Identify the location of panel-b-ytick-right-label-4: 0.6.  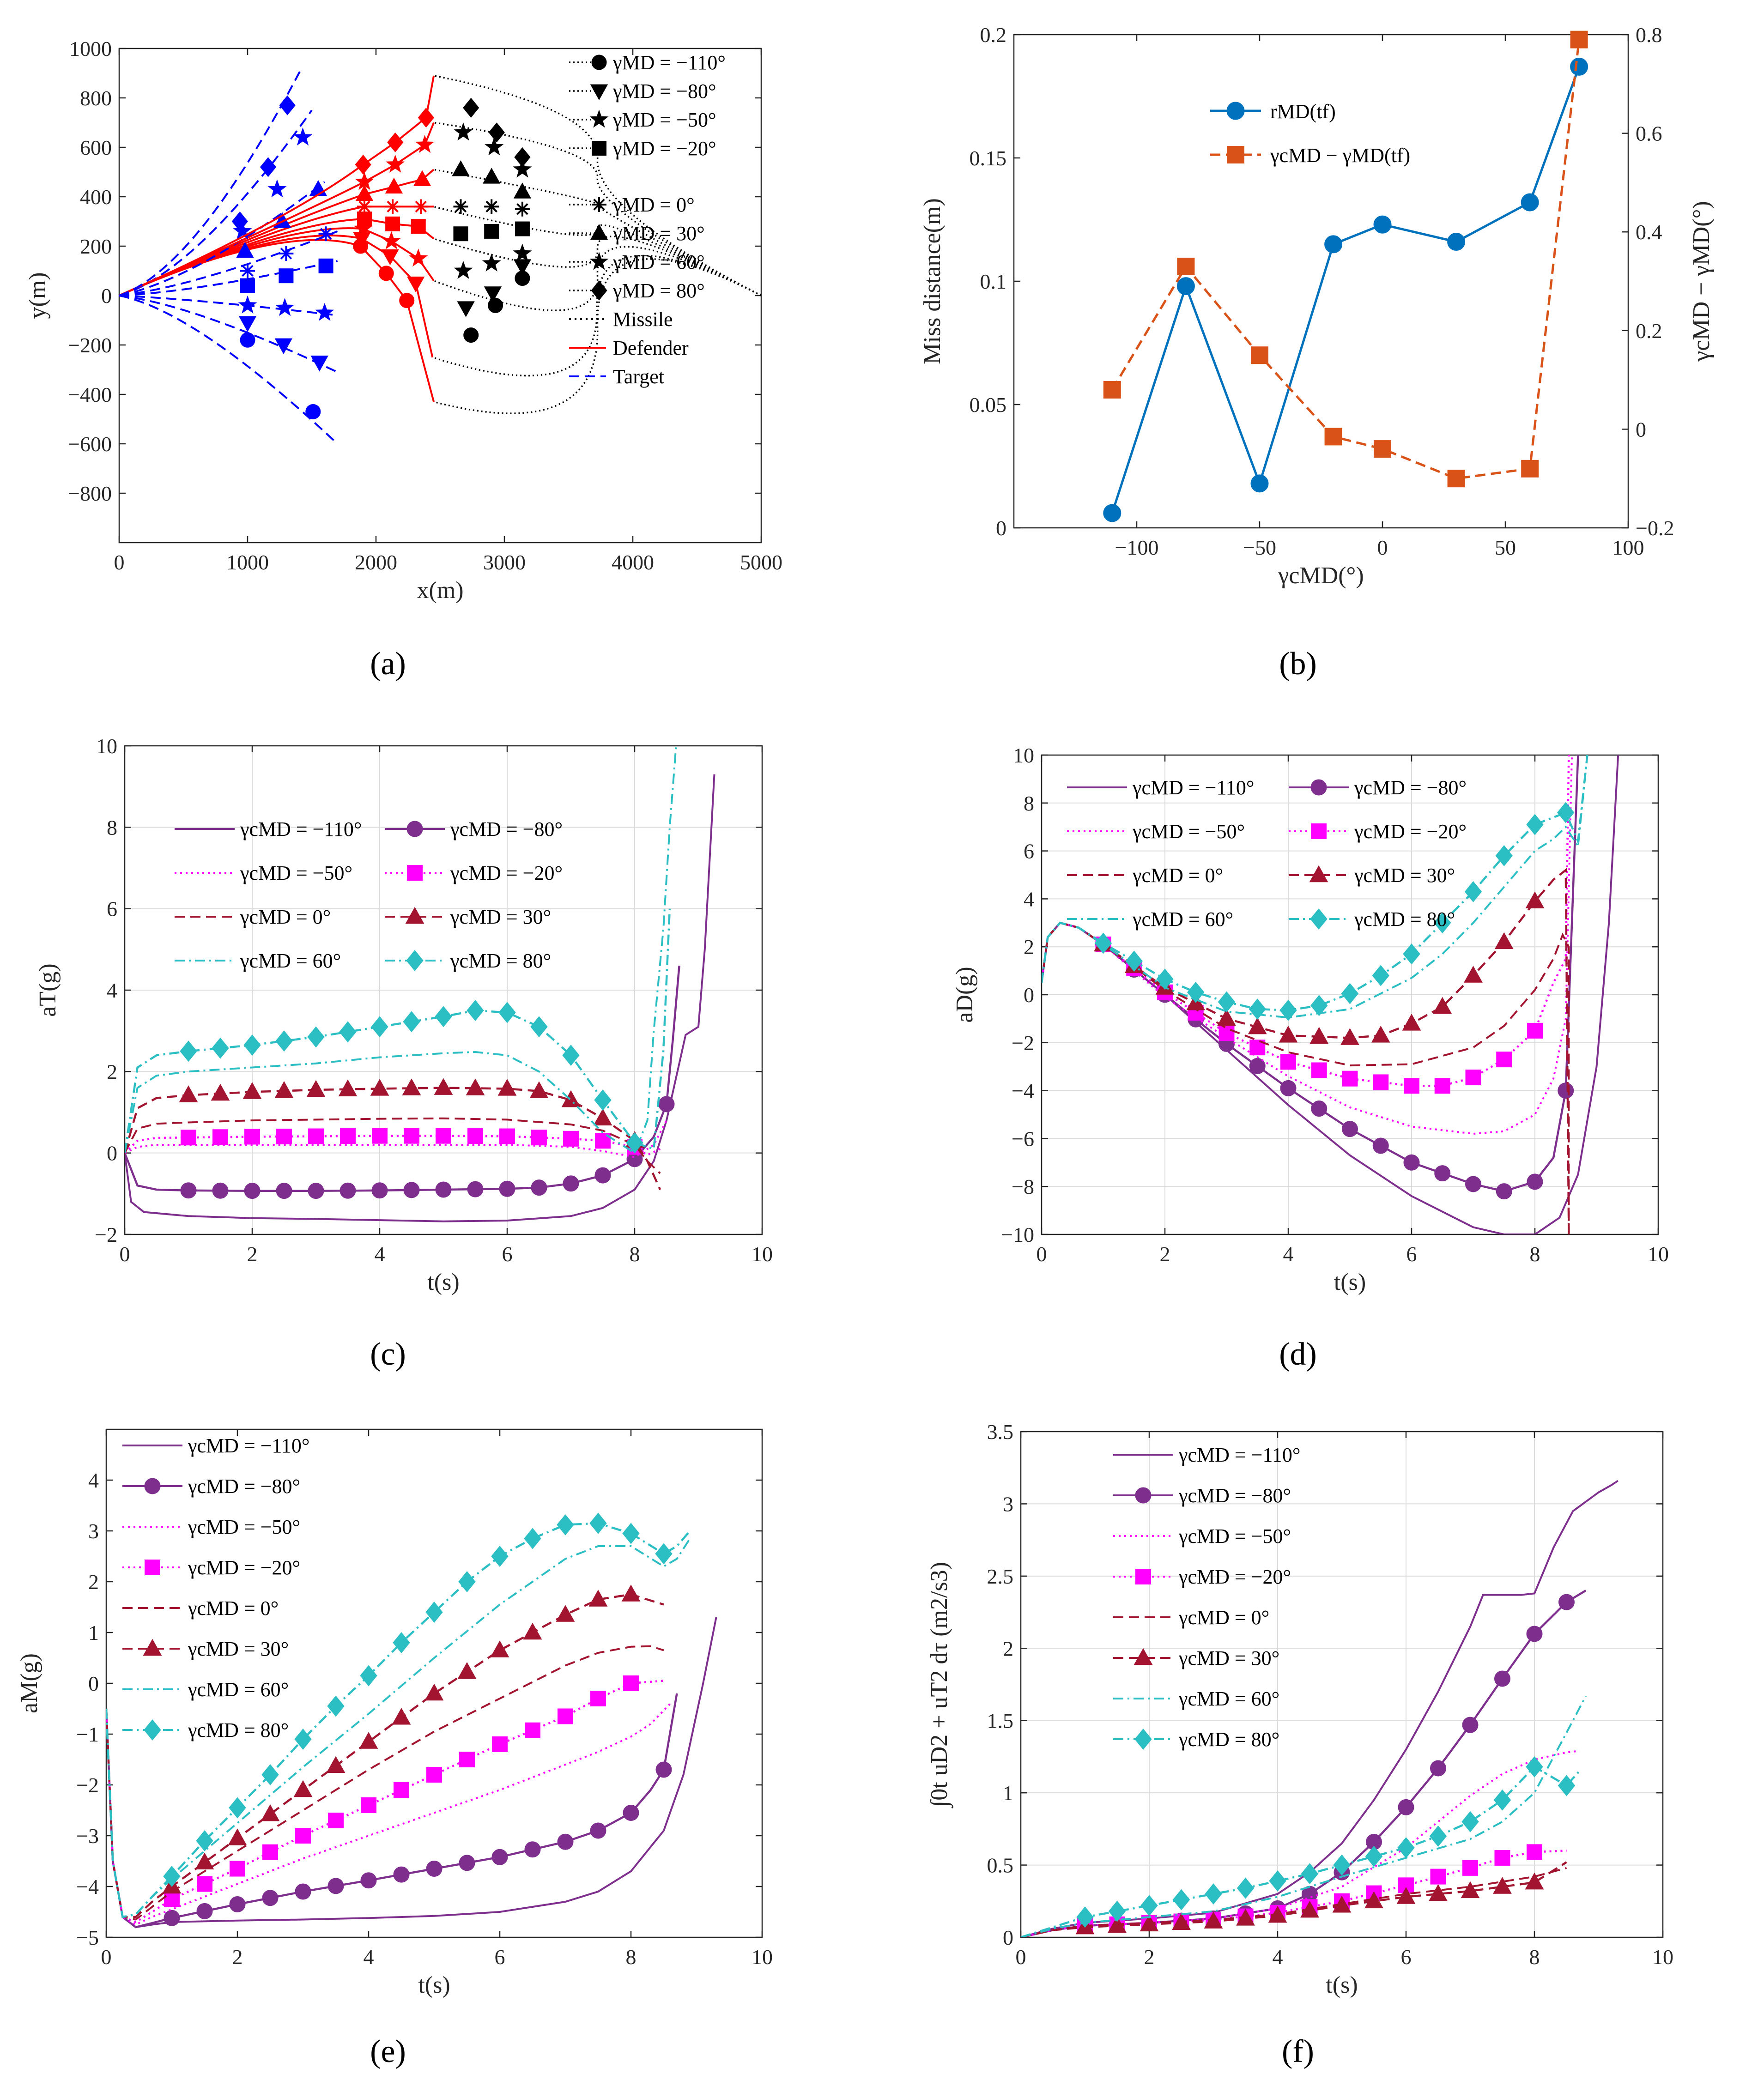
(1649, 133).